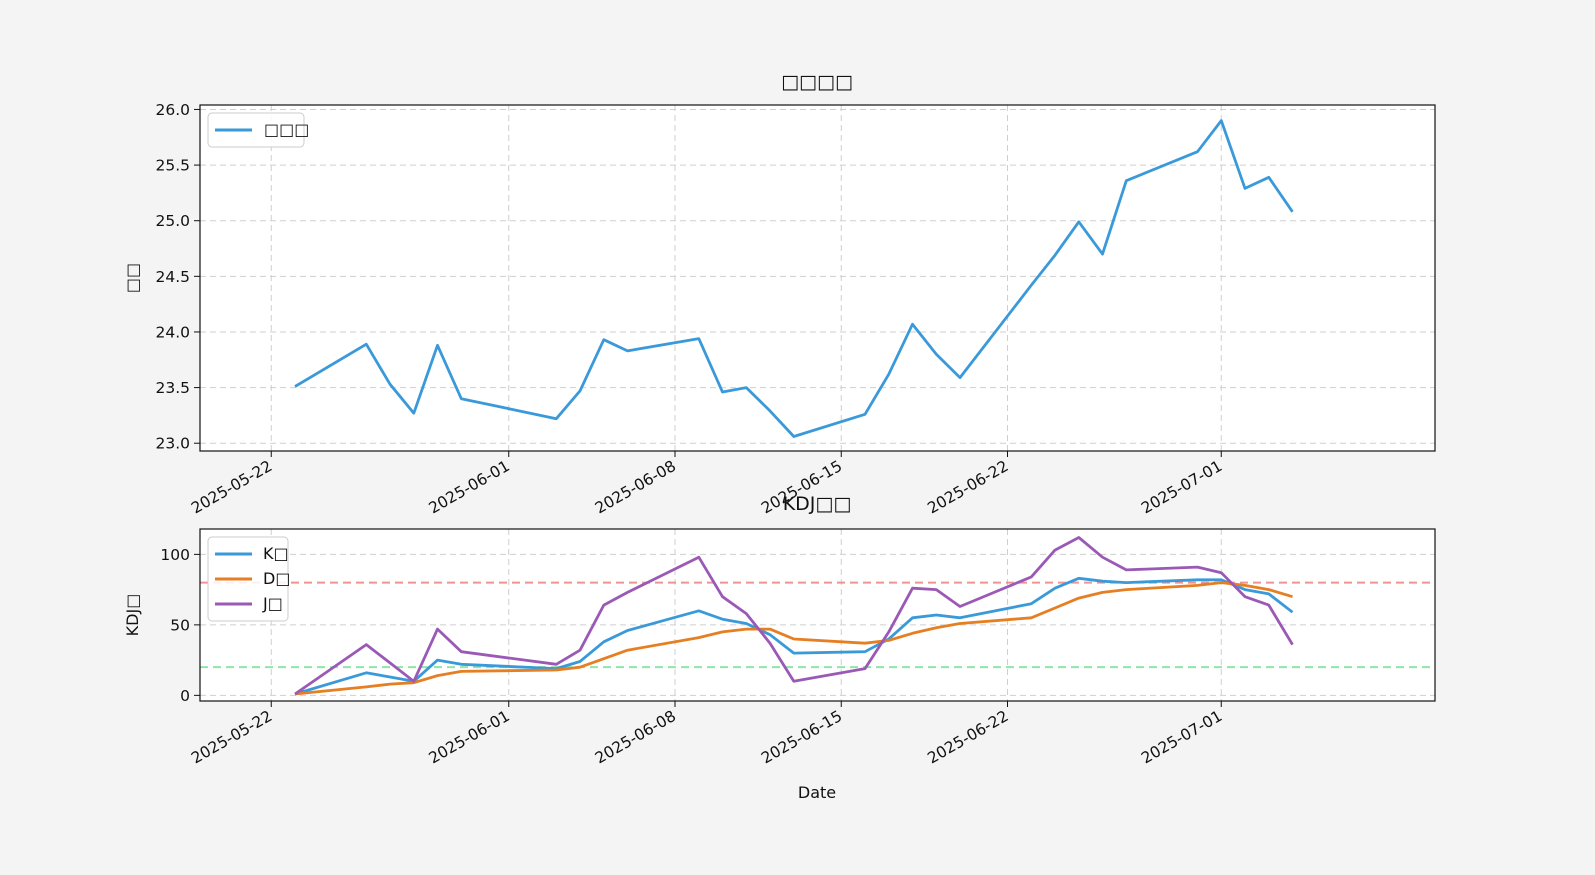 Image resolution: width=1595 pixels, height=875 pixels. I want to click on kdj-chart-title: KDJ□□, so click(817, 504).